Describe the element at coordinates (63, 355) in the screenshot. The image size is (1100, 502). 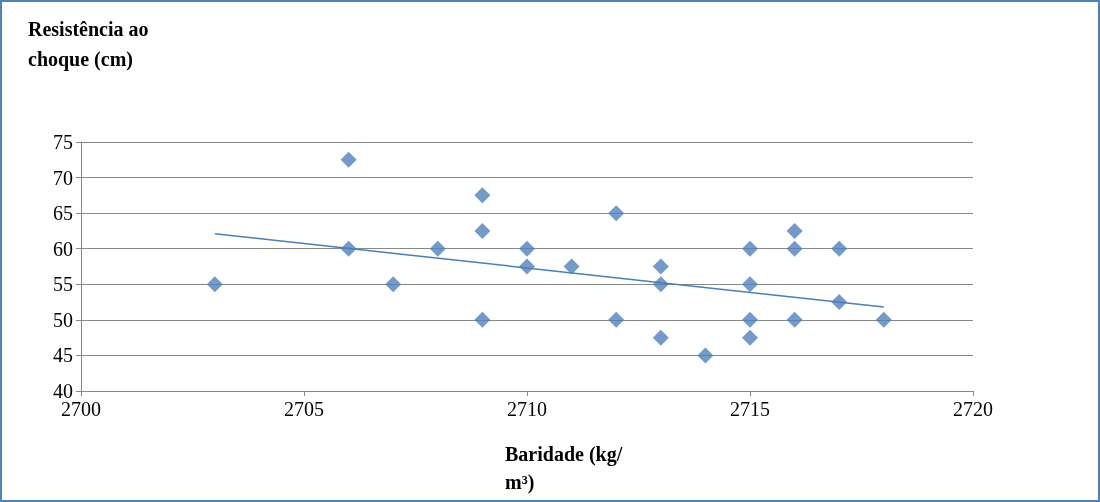
I see `y-tick-label: 45` at that location.